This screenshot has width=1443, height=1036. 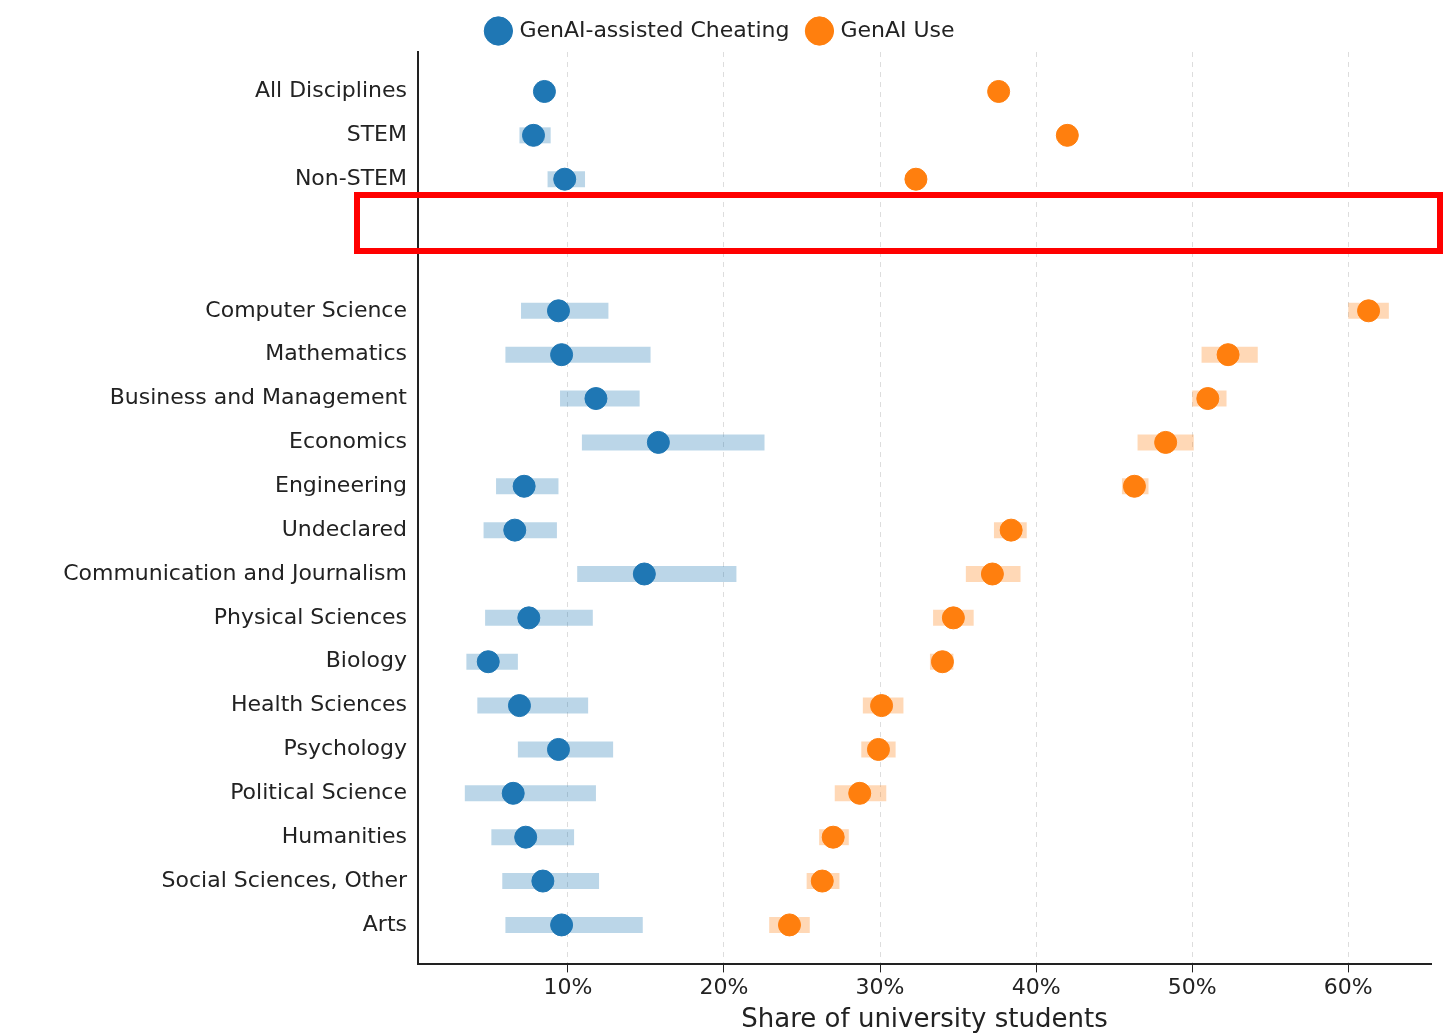 What do you see at coordinates (568, 987) in the screenshot?
I see `x-tick-label: 10%` at bounding box center [568, 987].